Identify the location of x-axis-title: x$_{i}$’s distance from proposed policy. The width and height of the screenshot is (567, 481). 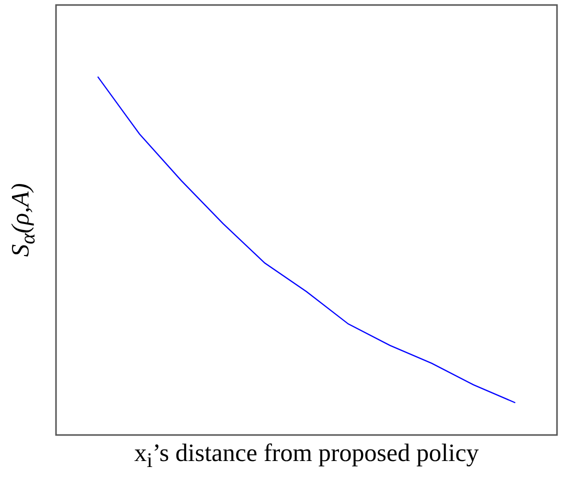
(306, 456).